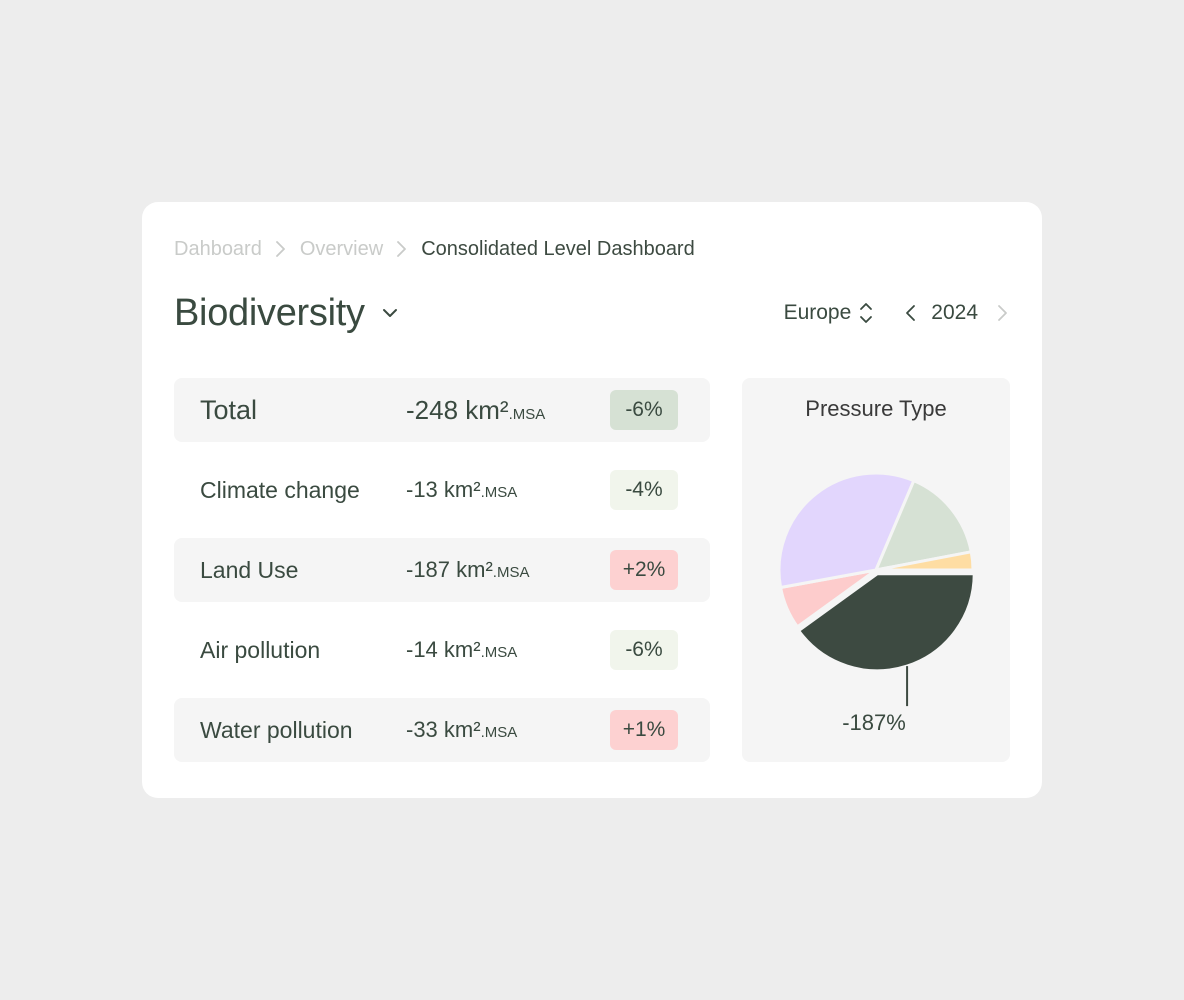  I want to click on region-label: Europe, so click(817, 312).